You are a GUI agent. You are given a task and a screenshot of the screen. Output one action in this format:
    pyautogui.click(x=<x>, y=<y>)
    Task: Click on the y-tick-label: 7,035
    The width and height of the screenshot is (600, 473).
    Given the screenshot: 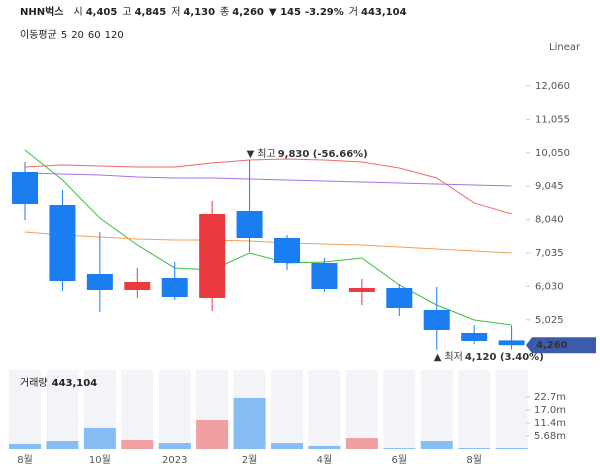 What is the action you would take?
    pyautogui.click(x=549, y=253)
    